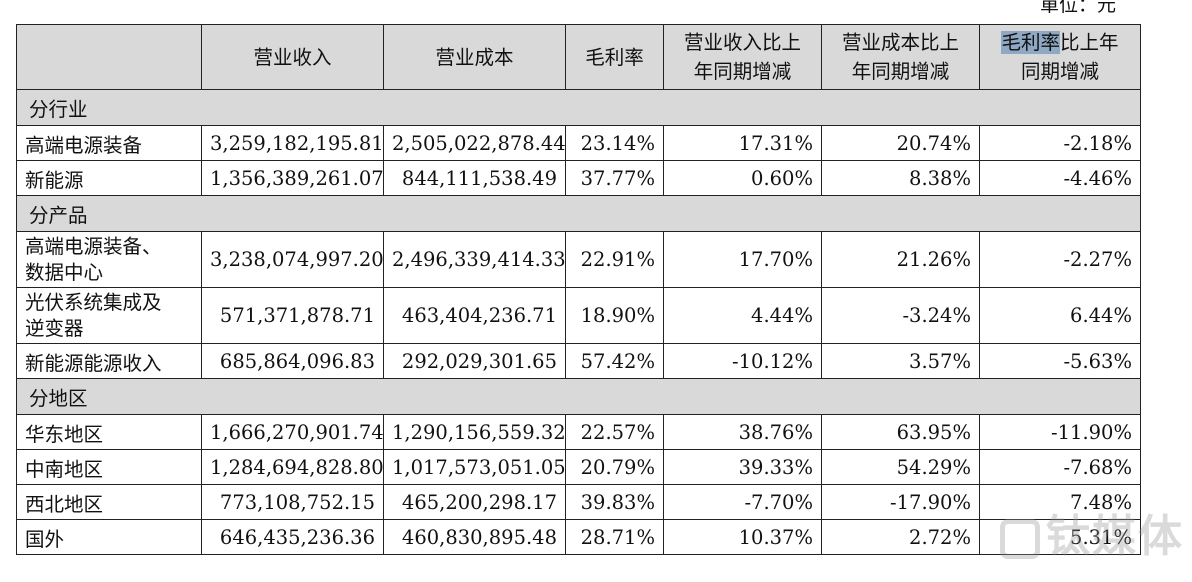 The width and height of the screenshot is (1192, 582). What do you see at coordinates (742, 42) in the screenshot?
I see `header-revenue-change-line1: 营业收入比上` at bounding box center [742, 42].